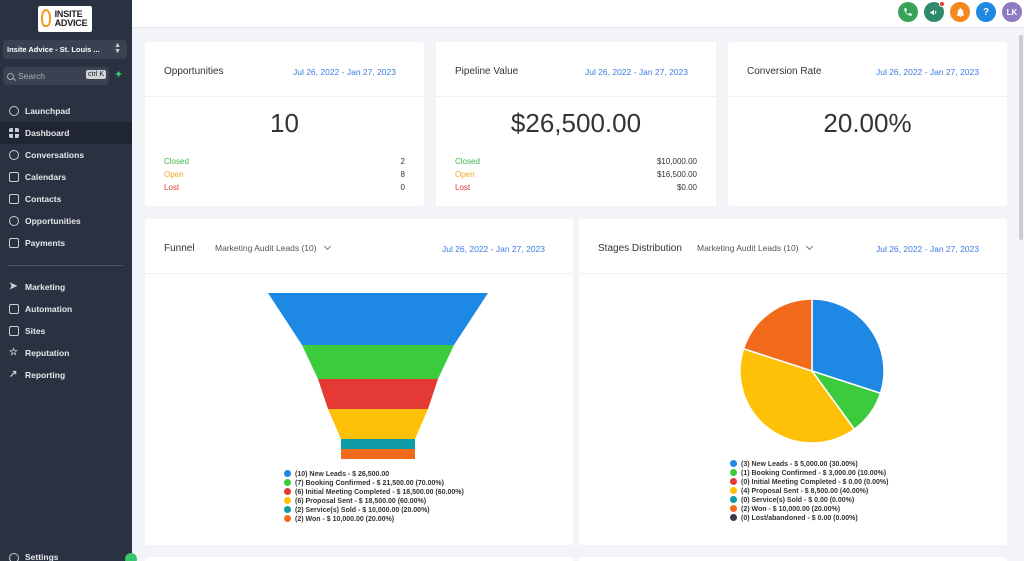 This screenshot has width=1024, height=561. I want to click on sidebar-item-opportunities: Opportunities, so click(66, 221).